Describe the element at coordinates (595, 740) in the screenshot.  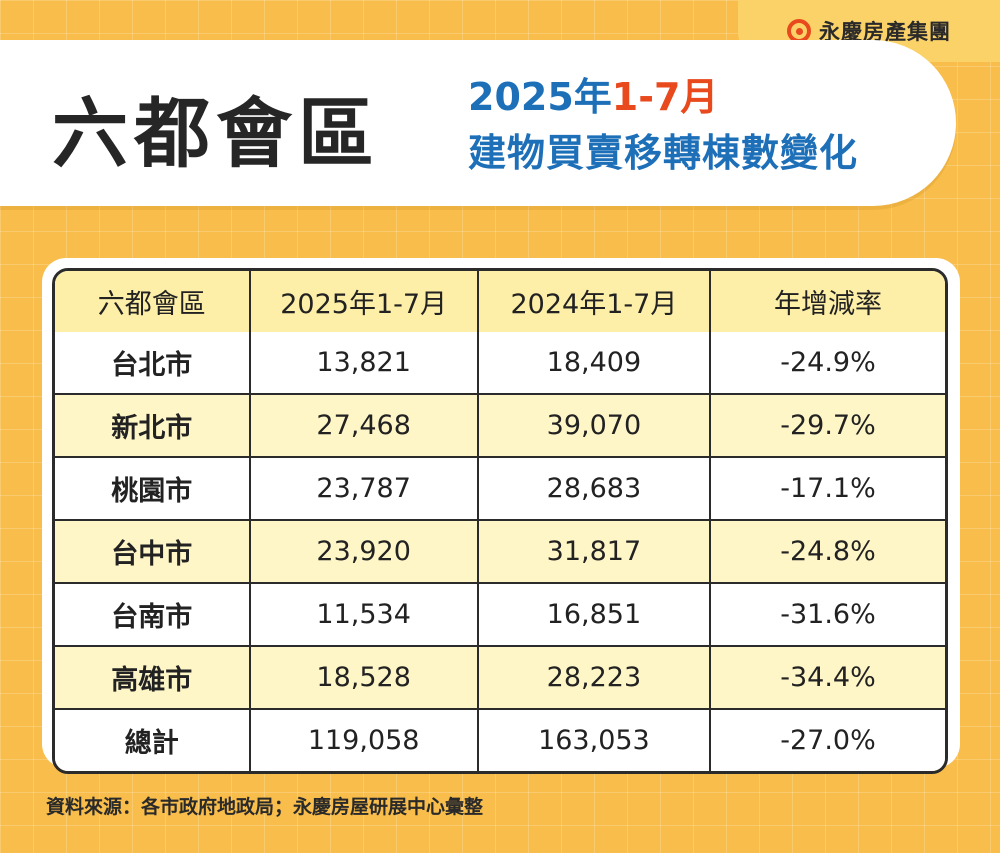
I see `cell-2024: 163,053` at that location.